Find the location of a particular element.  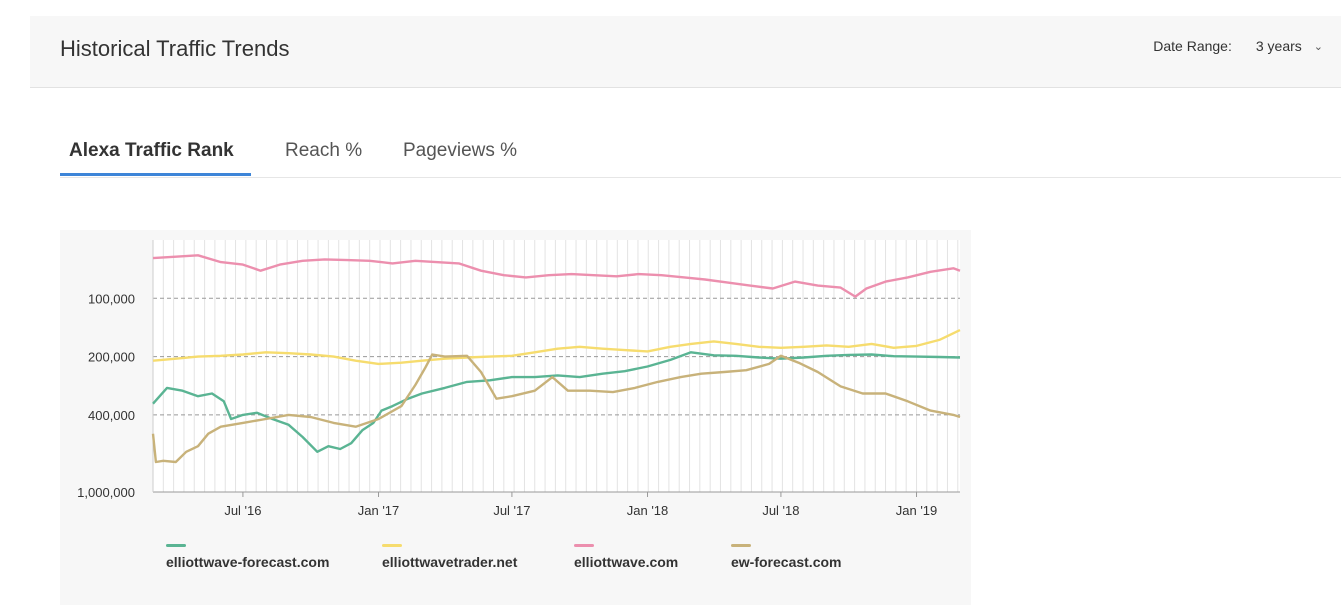

chevron-down-icon: ⌄ is located at coordinates (1318, 46).